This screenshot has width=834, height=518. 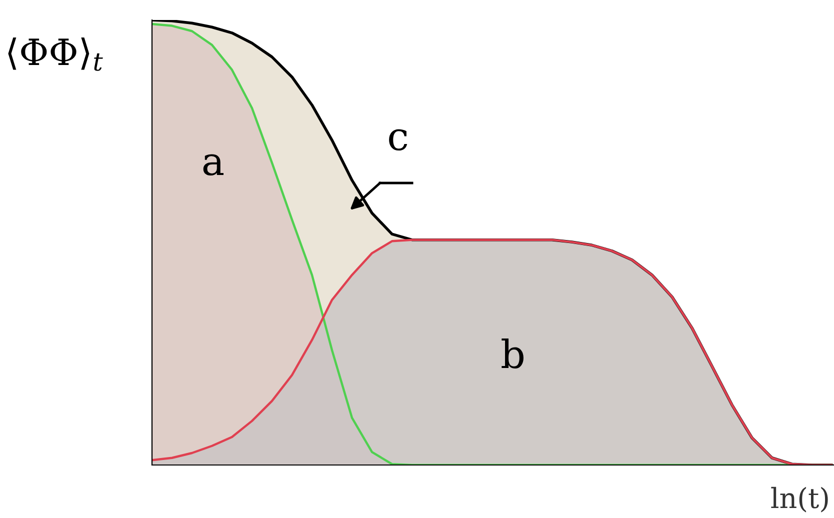 What do you see at coordinates (213, 165) in the screenshot?
I see `annotation: a` at bounding box center [213, 165].